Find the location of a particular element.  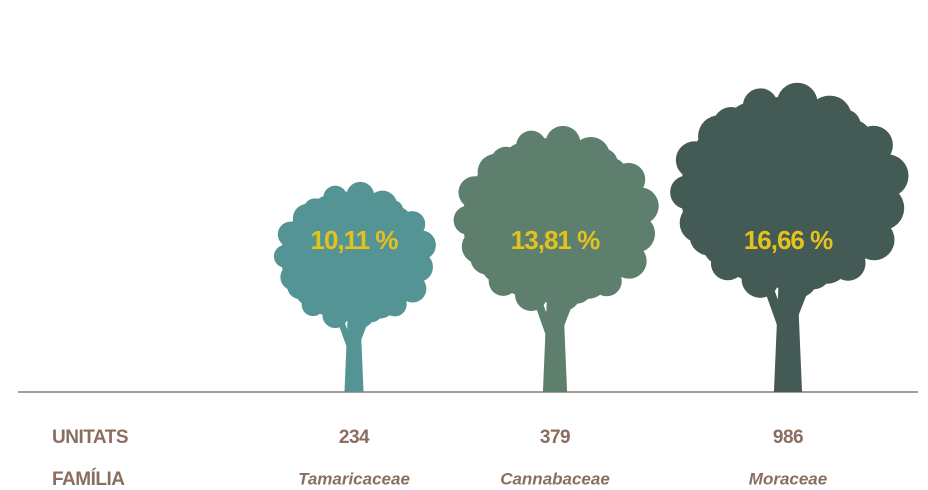

category-label: Moraceae is located at coordinates (788, 478).